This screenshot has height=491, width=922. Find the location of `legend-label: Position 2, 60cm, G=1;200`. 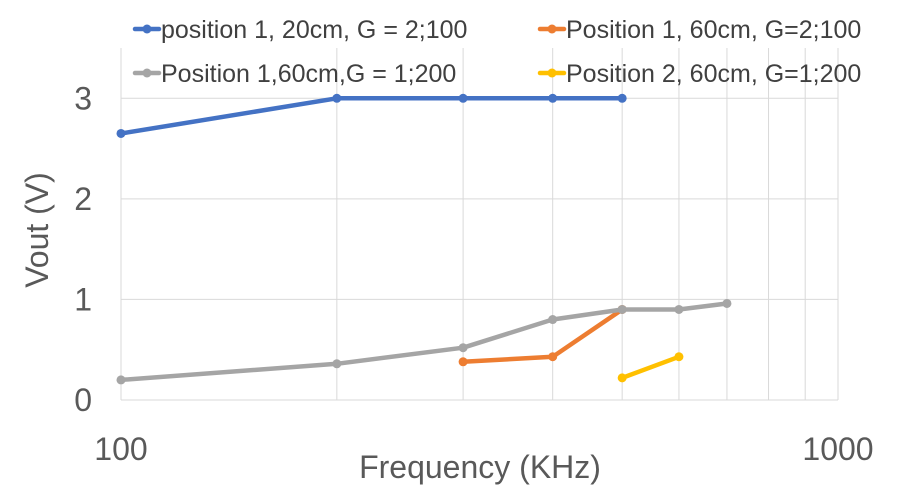

legend-label: Position 2, 60cm, G=1;200 is located at coordinates (713, 74).